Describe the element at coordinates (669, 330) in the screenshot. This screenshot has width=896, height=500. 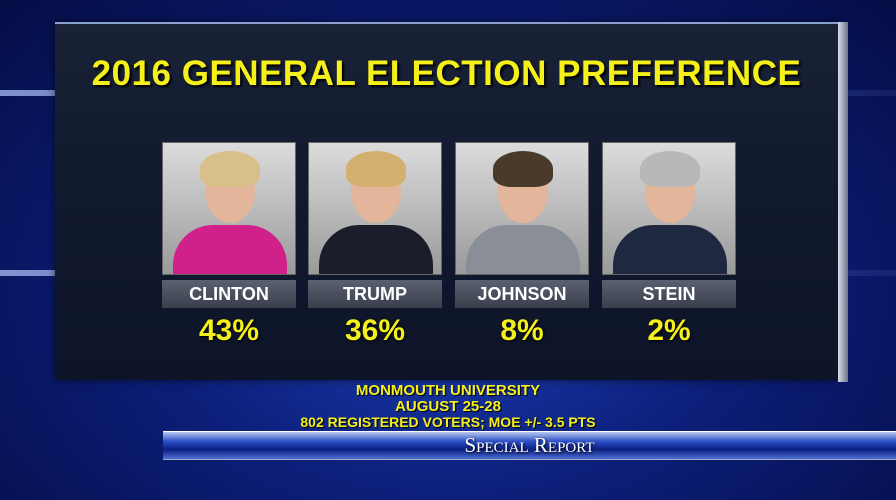
I see `candidate-percent: 2%` at that location.